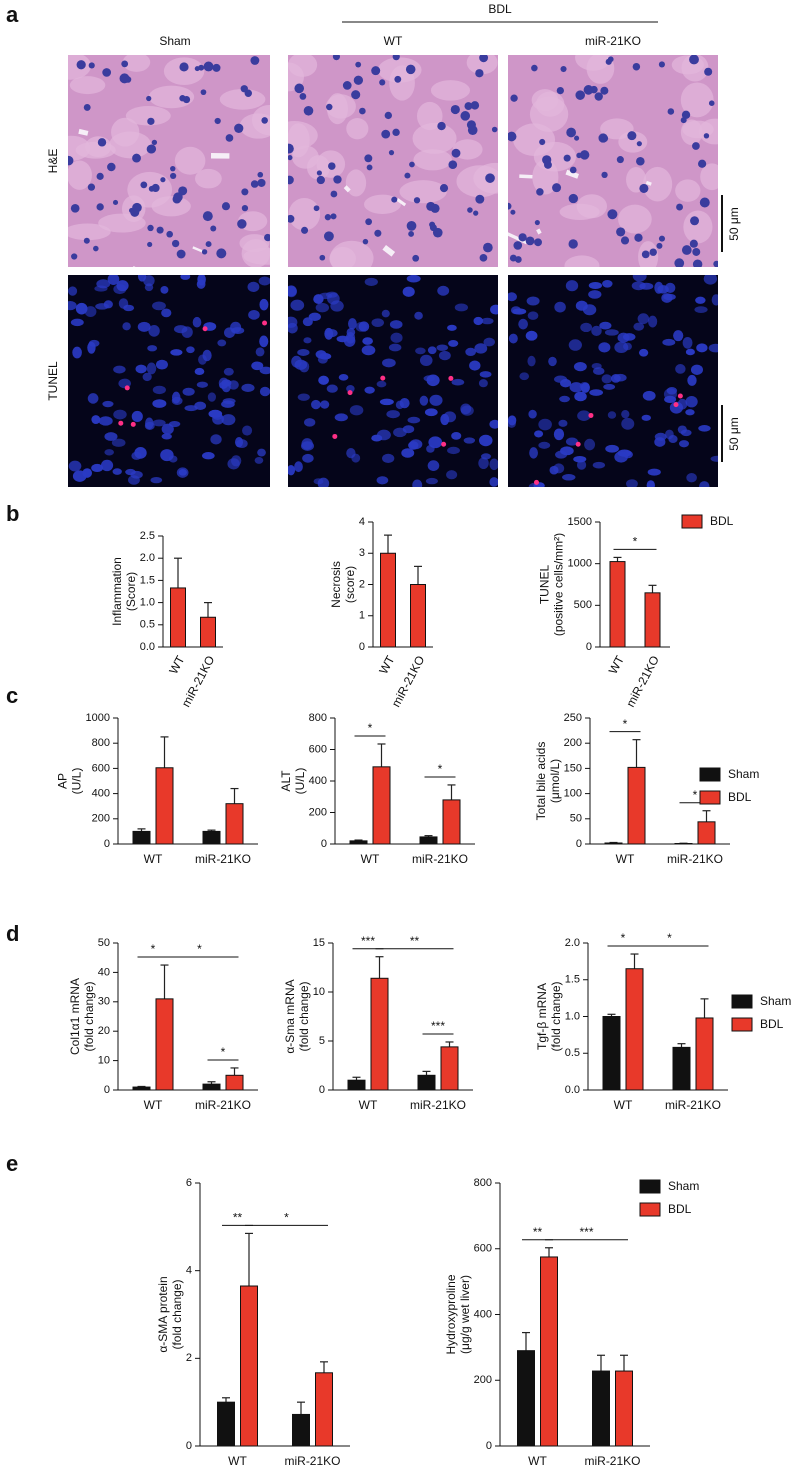  What do you see at coordinates (580, 522) in the screenshot?
I see `y-tick-label: 1500` at bounding box center [580, 522].